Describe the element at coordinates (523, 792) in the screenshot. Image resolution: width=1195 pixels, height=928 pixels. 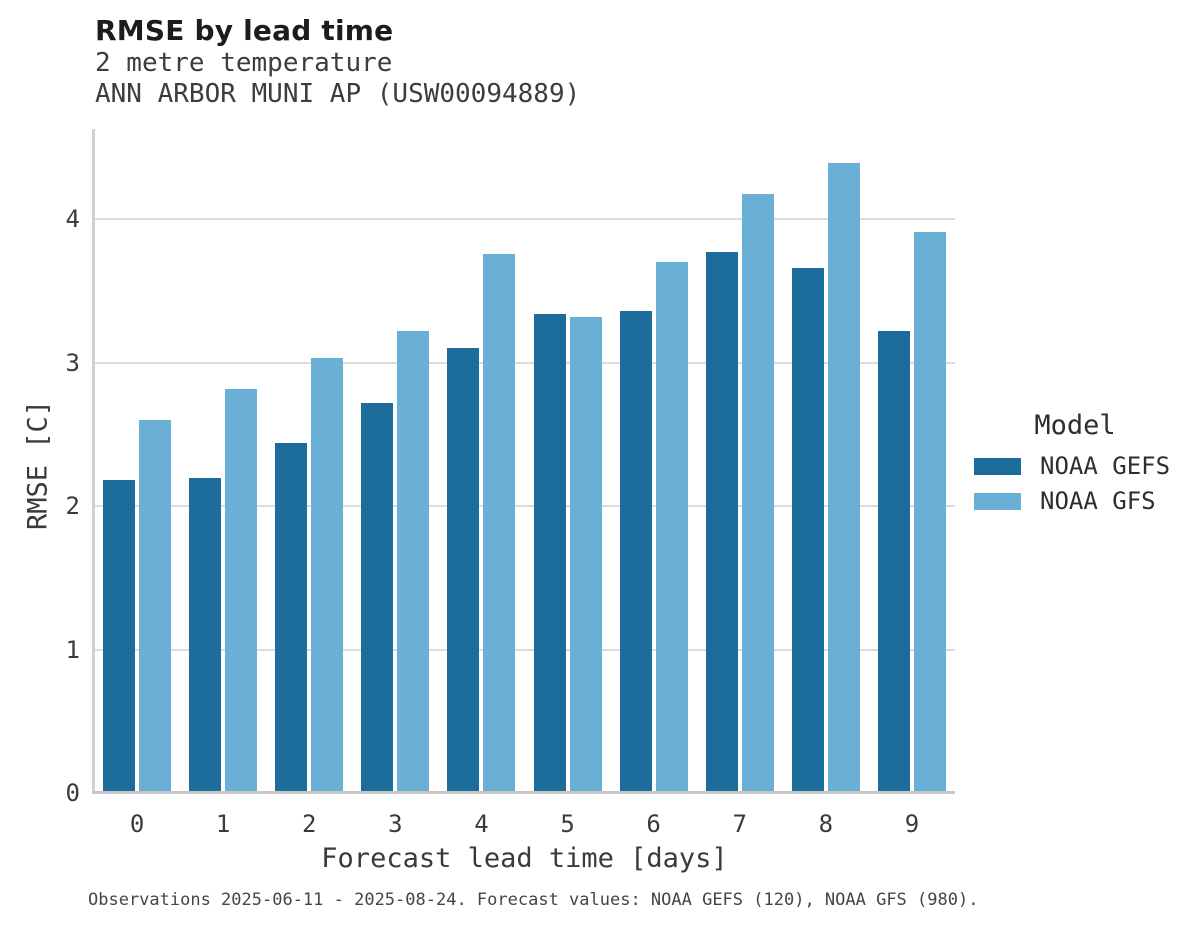
I see `x-axis-spine` at that location.